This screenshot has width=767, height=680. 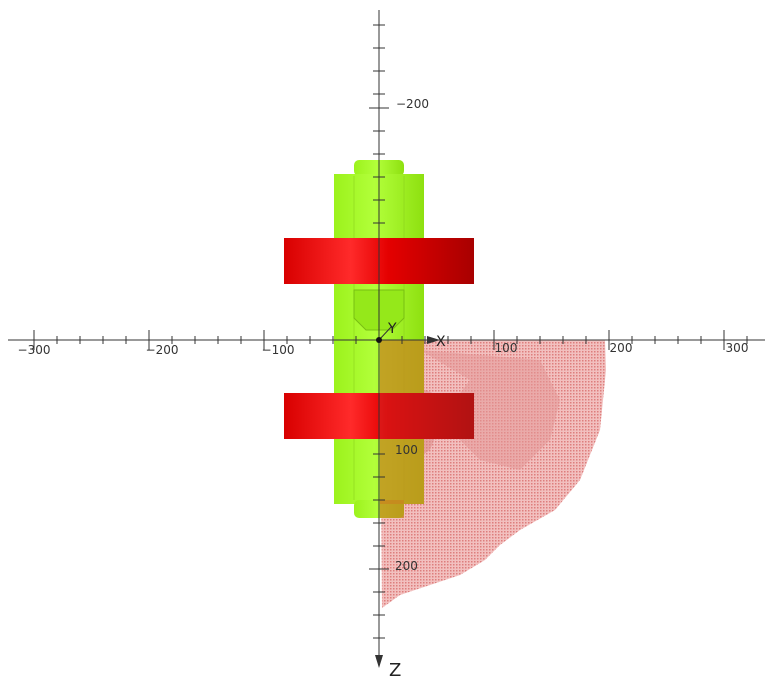 I want to click on x-tick-label: −300, so click(x=34, y=350).